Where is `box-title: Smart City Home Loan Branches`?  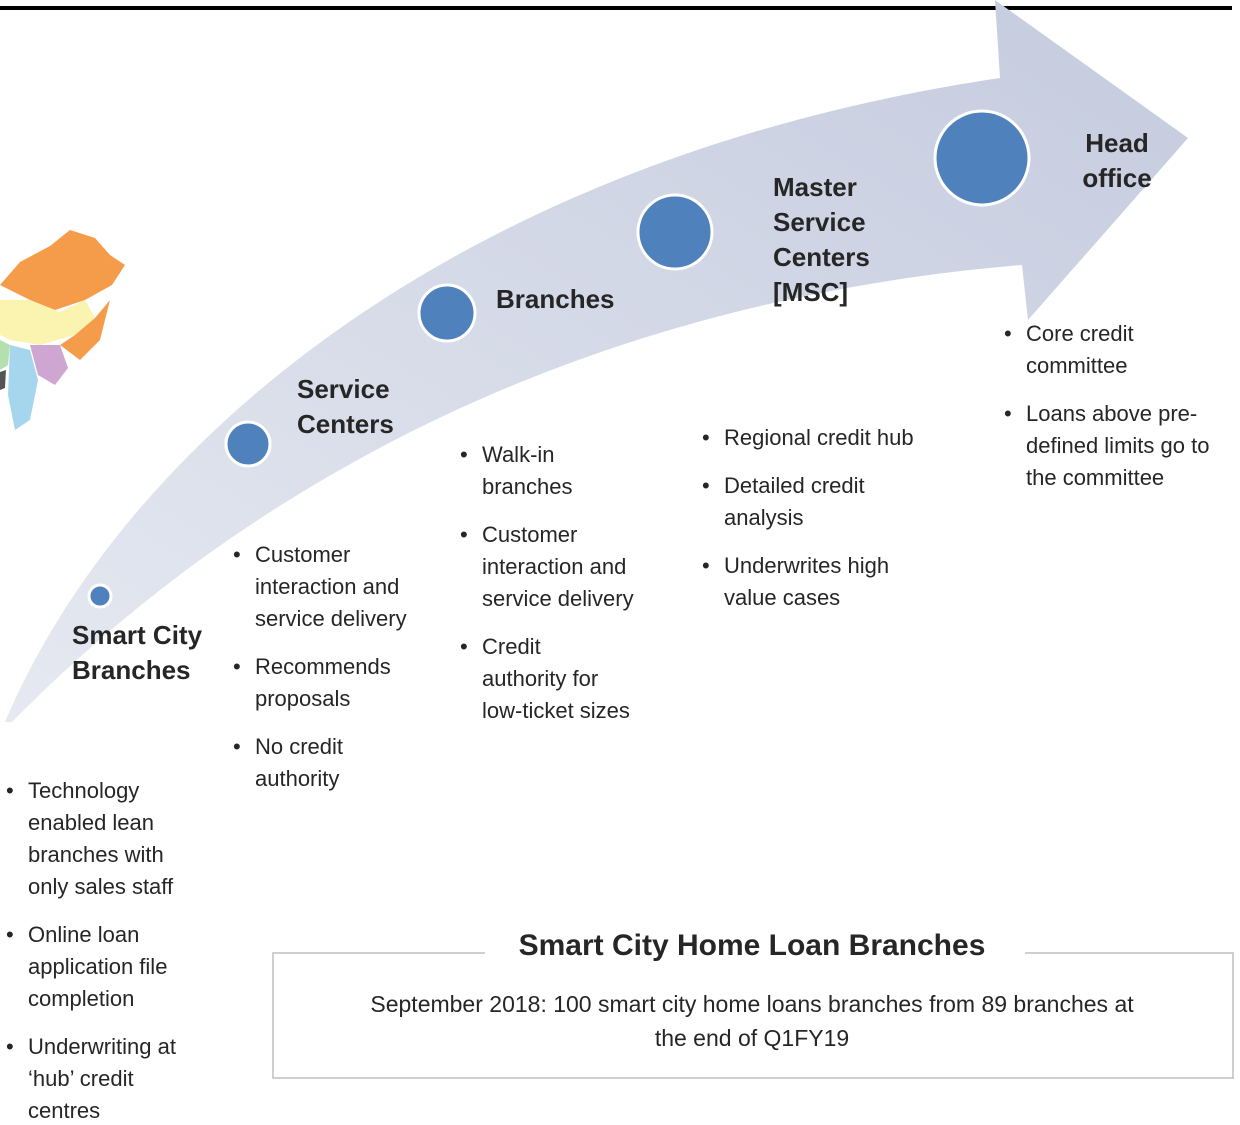 box-title: Smart City Home Loan Branches is located at coordinates (752, 945).